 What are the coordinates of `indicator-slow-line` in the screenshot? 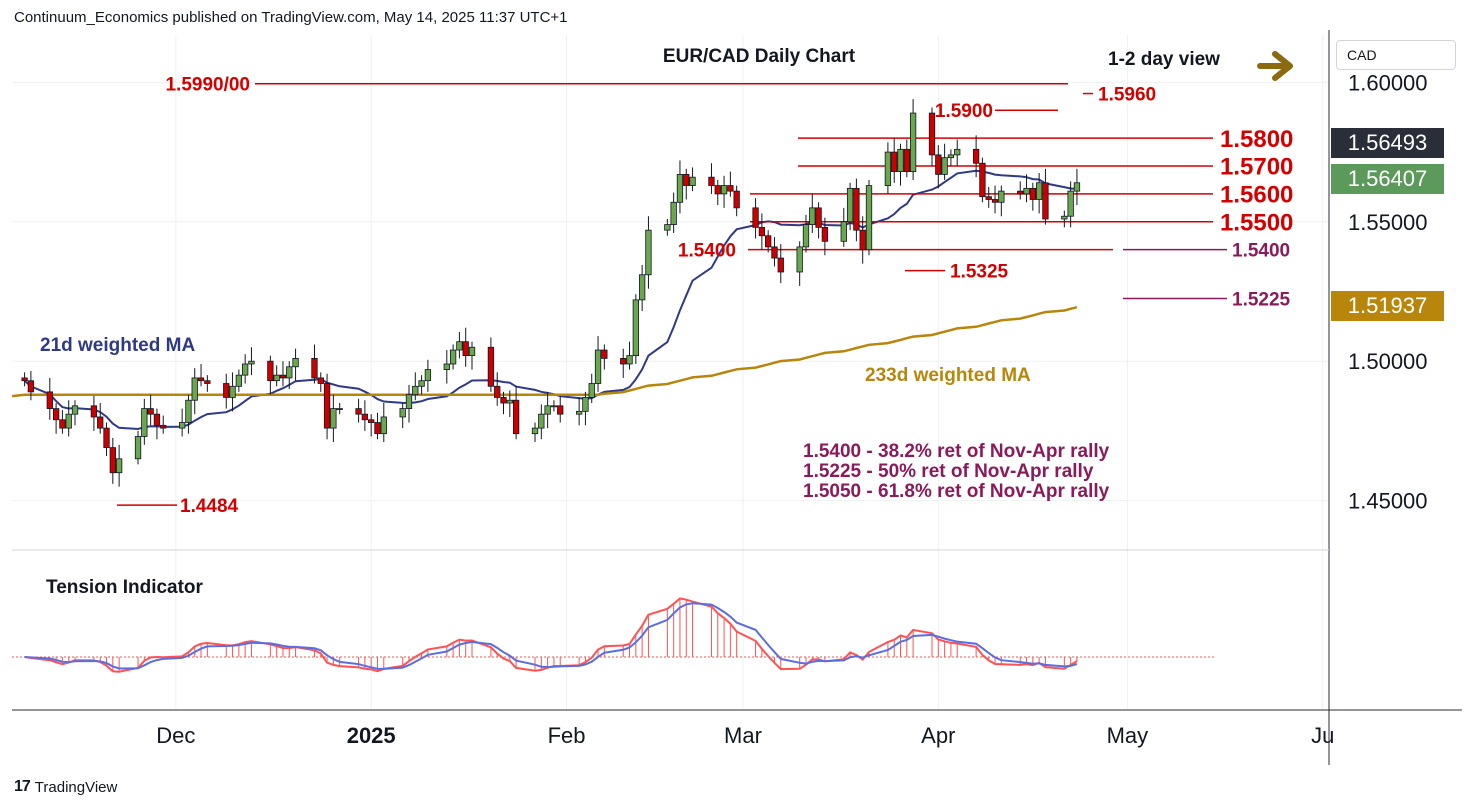 It's located at (551, 636).